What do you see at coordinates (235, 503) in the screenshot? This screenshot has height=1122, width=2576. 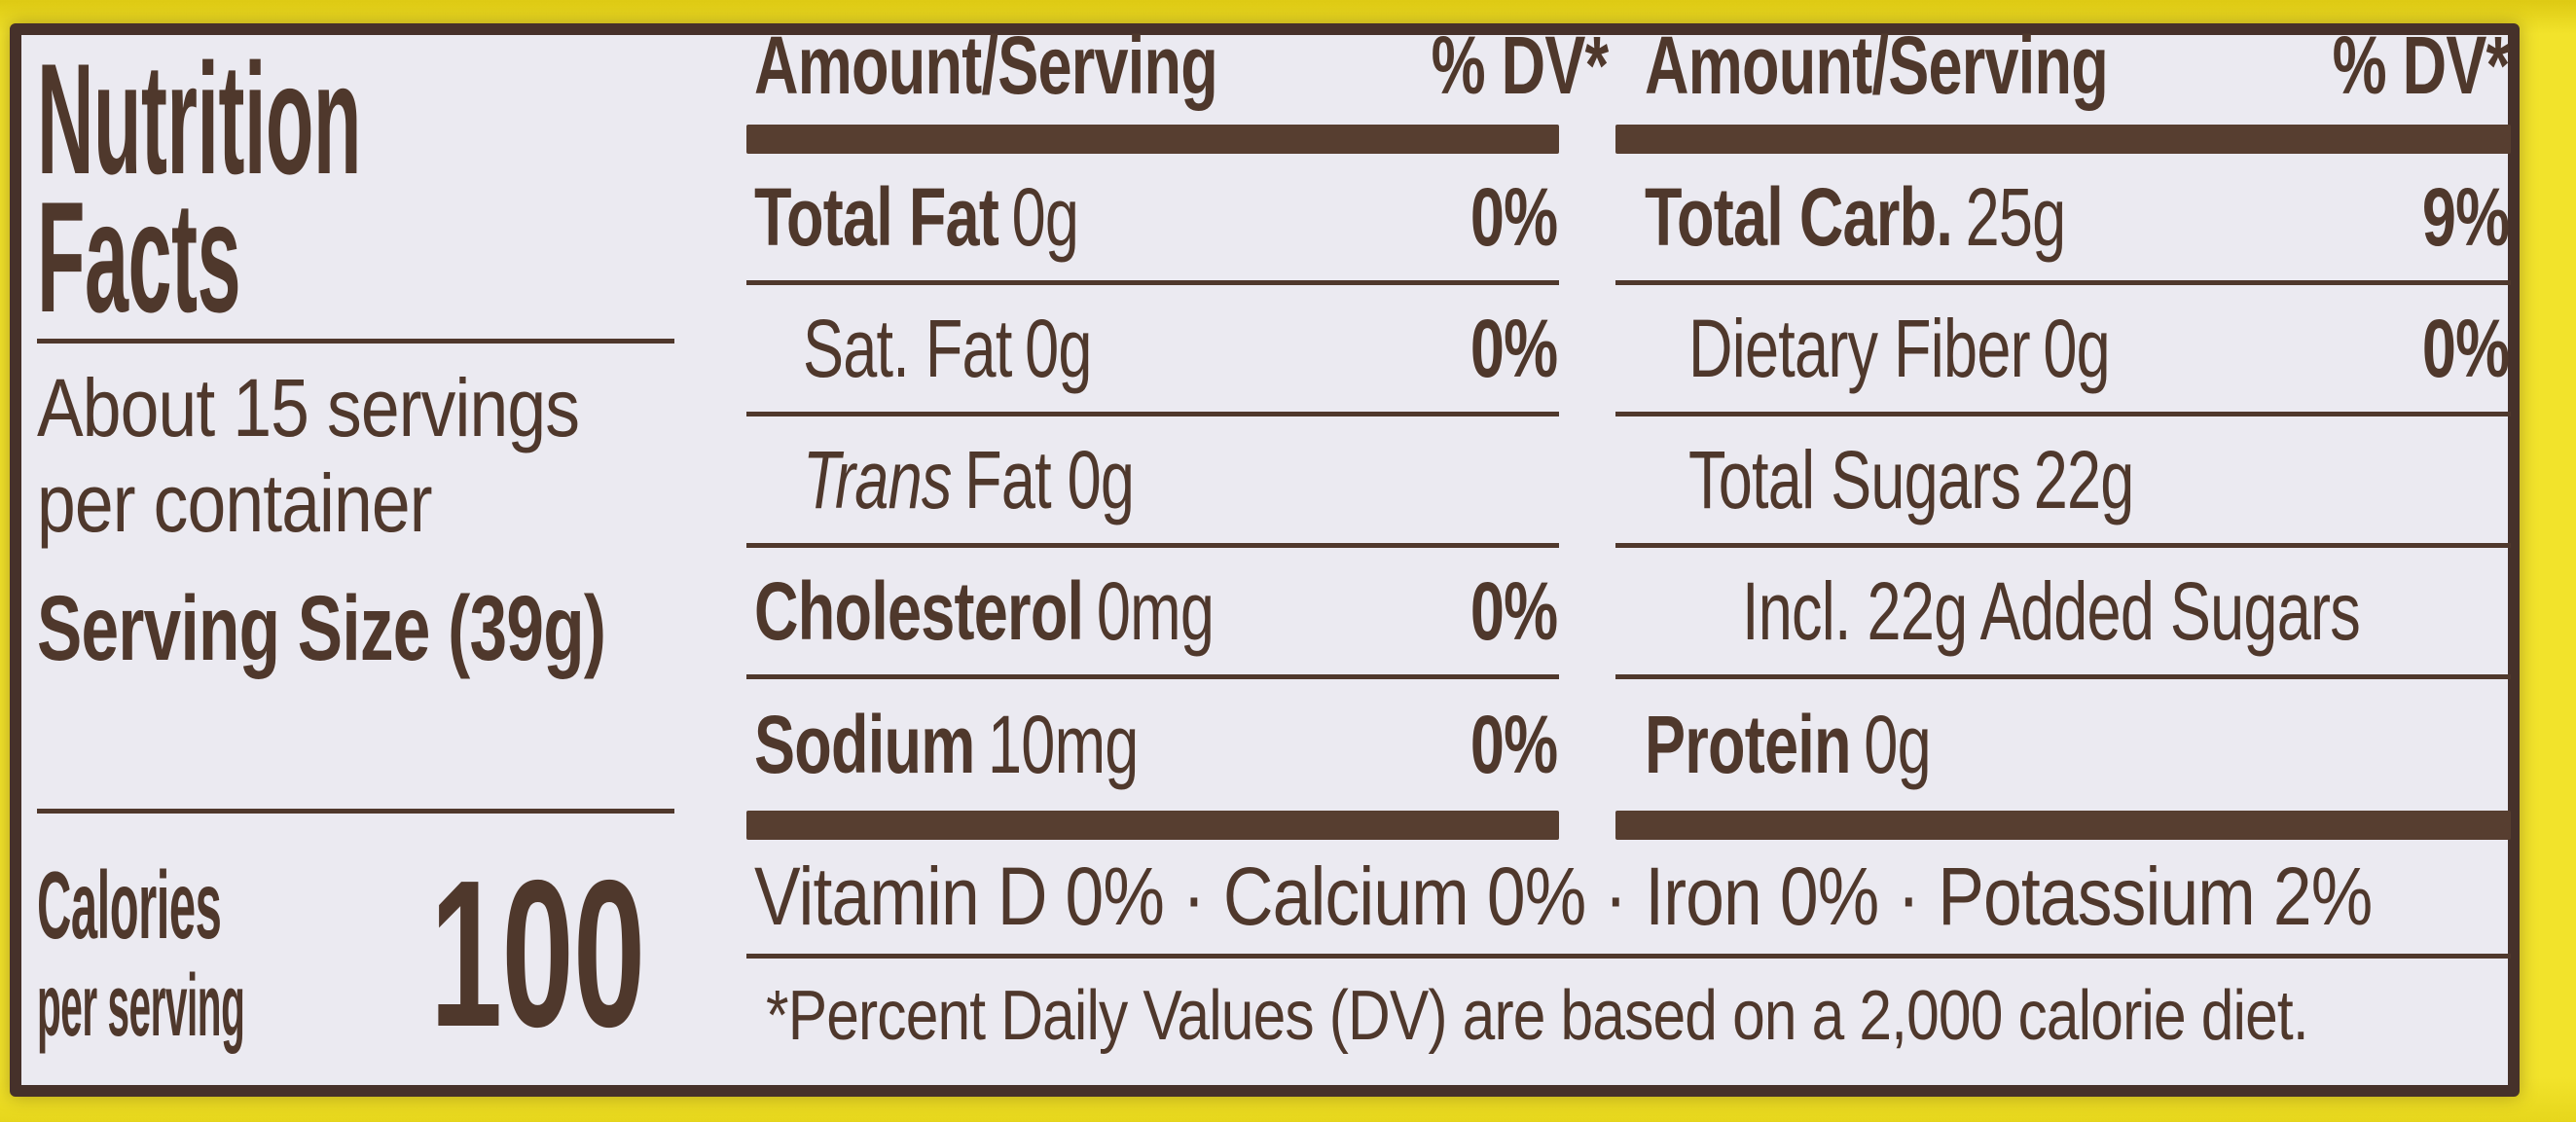 I see `servings-line-2: per container` at bounding box center [235, 503].